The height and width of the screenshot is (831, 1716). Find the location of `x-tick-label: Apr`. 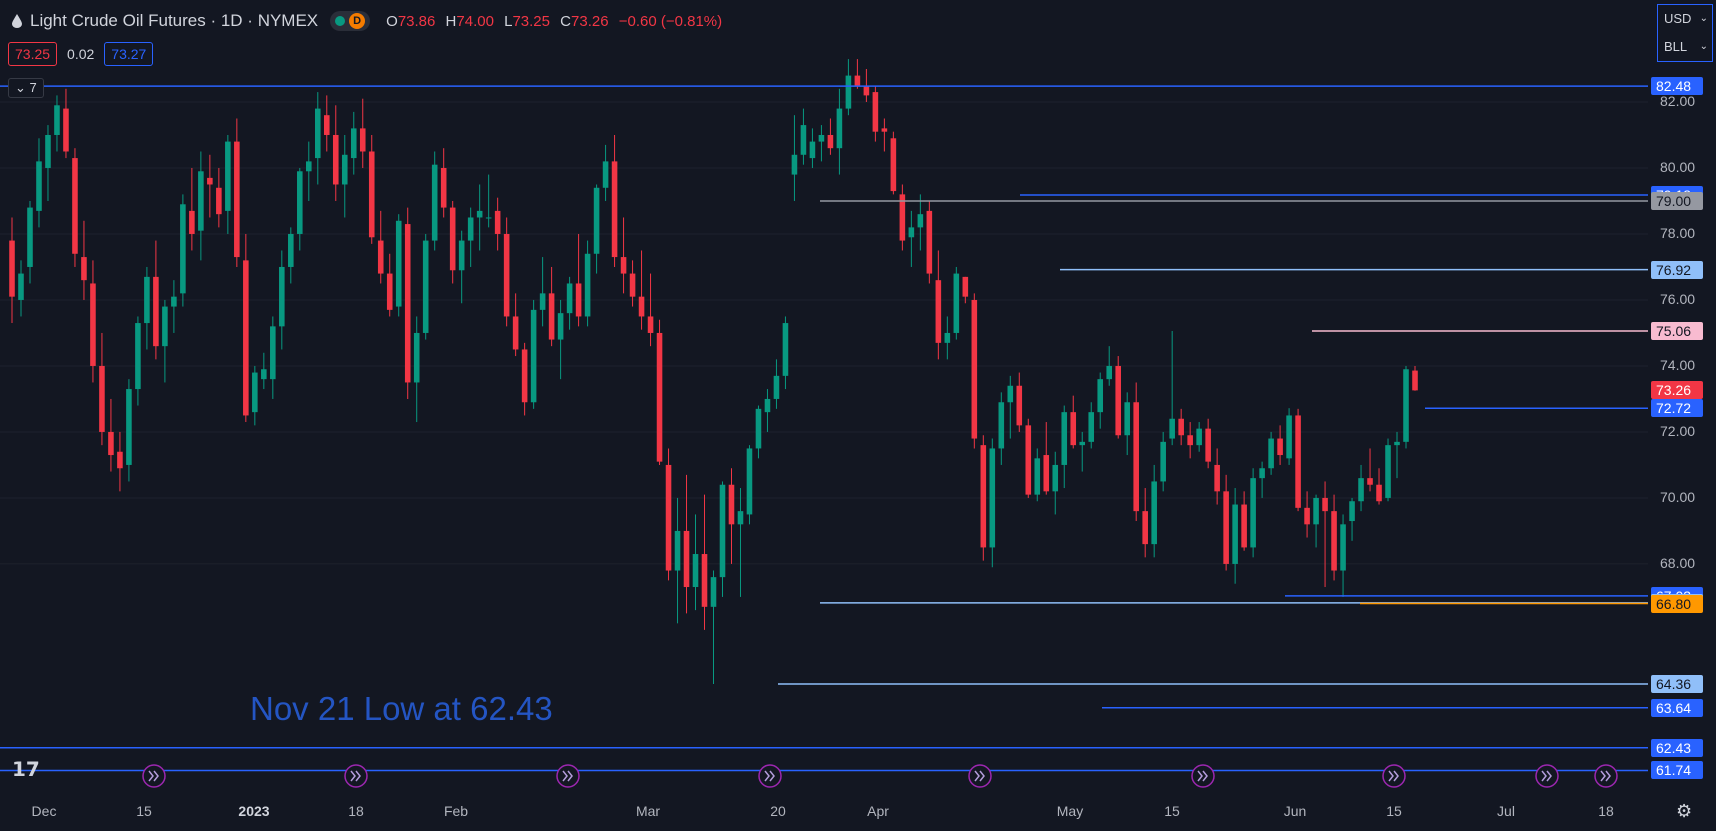

x-tick-label: Apr is located at coordinates (878, 811).